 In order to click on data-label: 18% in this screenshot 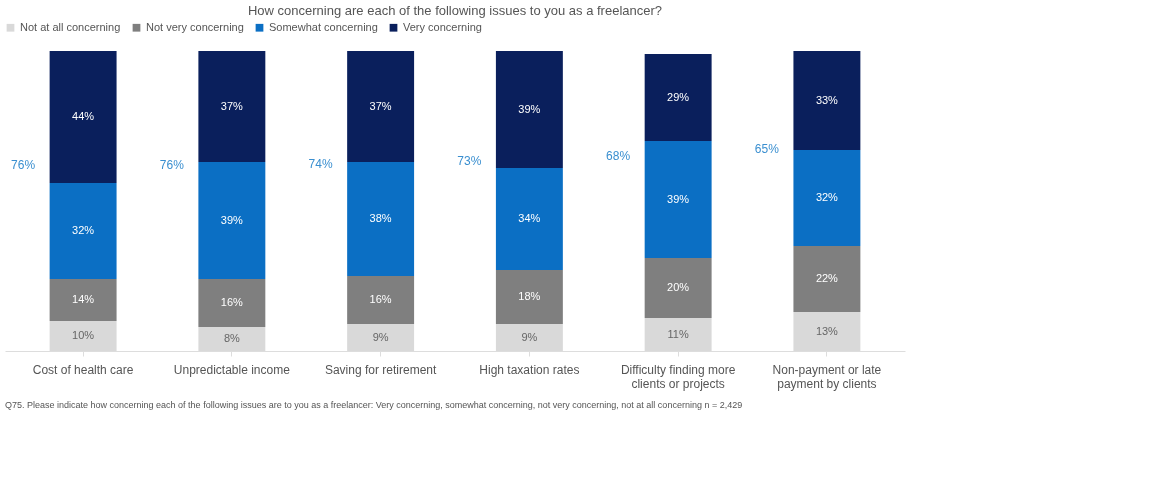, I will do `click(529, 296)`.